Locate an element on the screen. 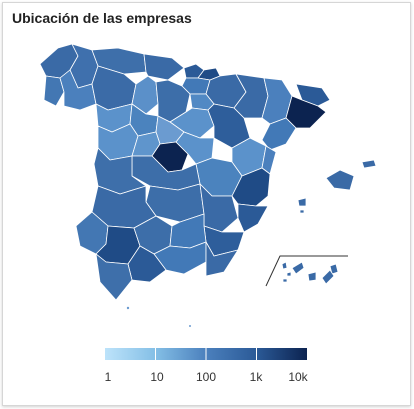 The width and height of the screenshot is (414, 409). province-melilla is located at coordinates (190, 326).